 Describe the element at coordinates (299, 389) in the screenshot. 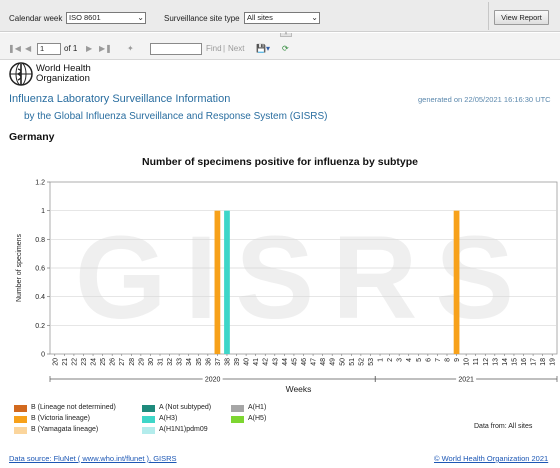

I see `x-axis-label: Weeks` at that location.